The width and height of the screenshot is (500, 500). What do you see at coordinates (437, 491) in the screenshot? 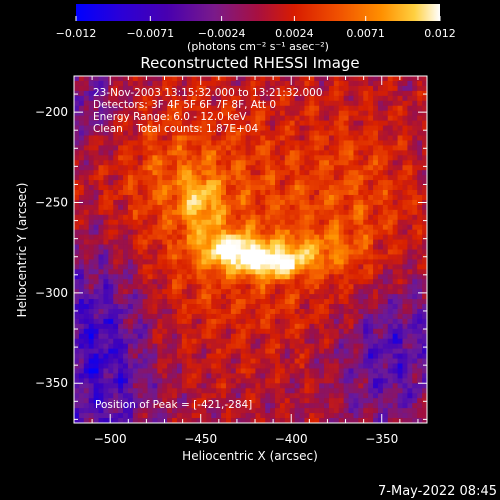
I see `footer-date: 7-May-2022 08:45` at bounding box center [437, 491].